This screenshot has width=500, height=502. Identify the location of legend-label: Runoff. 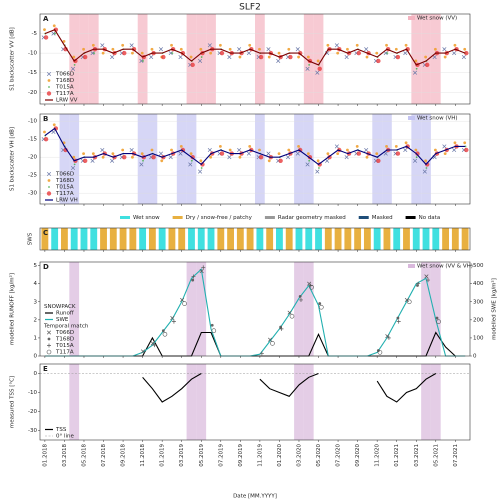
(65, 314).